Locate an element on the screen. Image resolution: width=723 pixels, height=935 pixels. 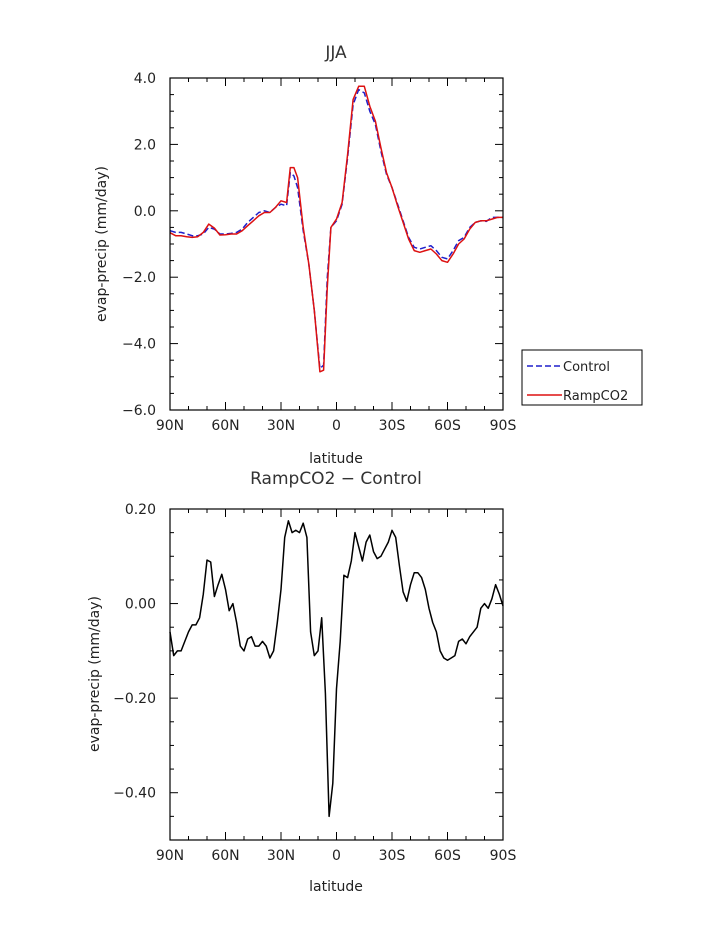
y-tick-label: −4.0 is located at coordinates (139, 345).